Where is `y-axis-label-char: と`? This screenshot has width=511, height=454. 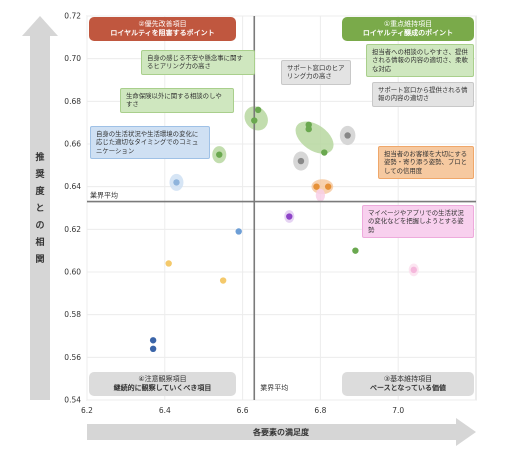
y-axis-label-char: と is located at coordinates (39, 208).